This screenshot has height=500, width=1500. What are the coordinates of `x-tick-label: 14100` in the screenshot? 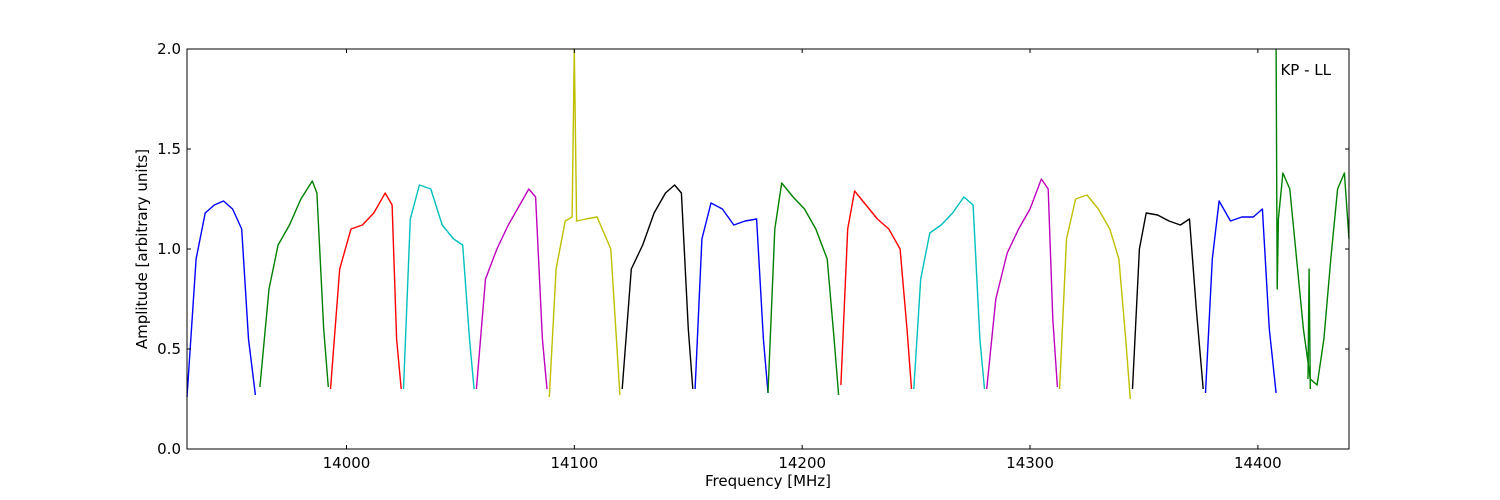 It's located at (574, 463).